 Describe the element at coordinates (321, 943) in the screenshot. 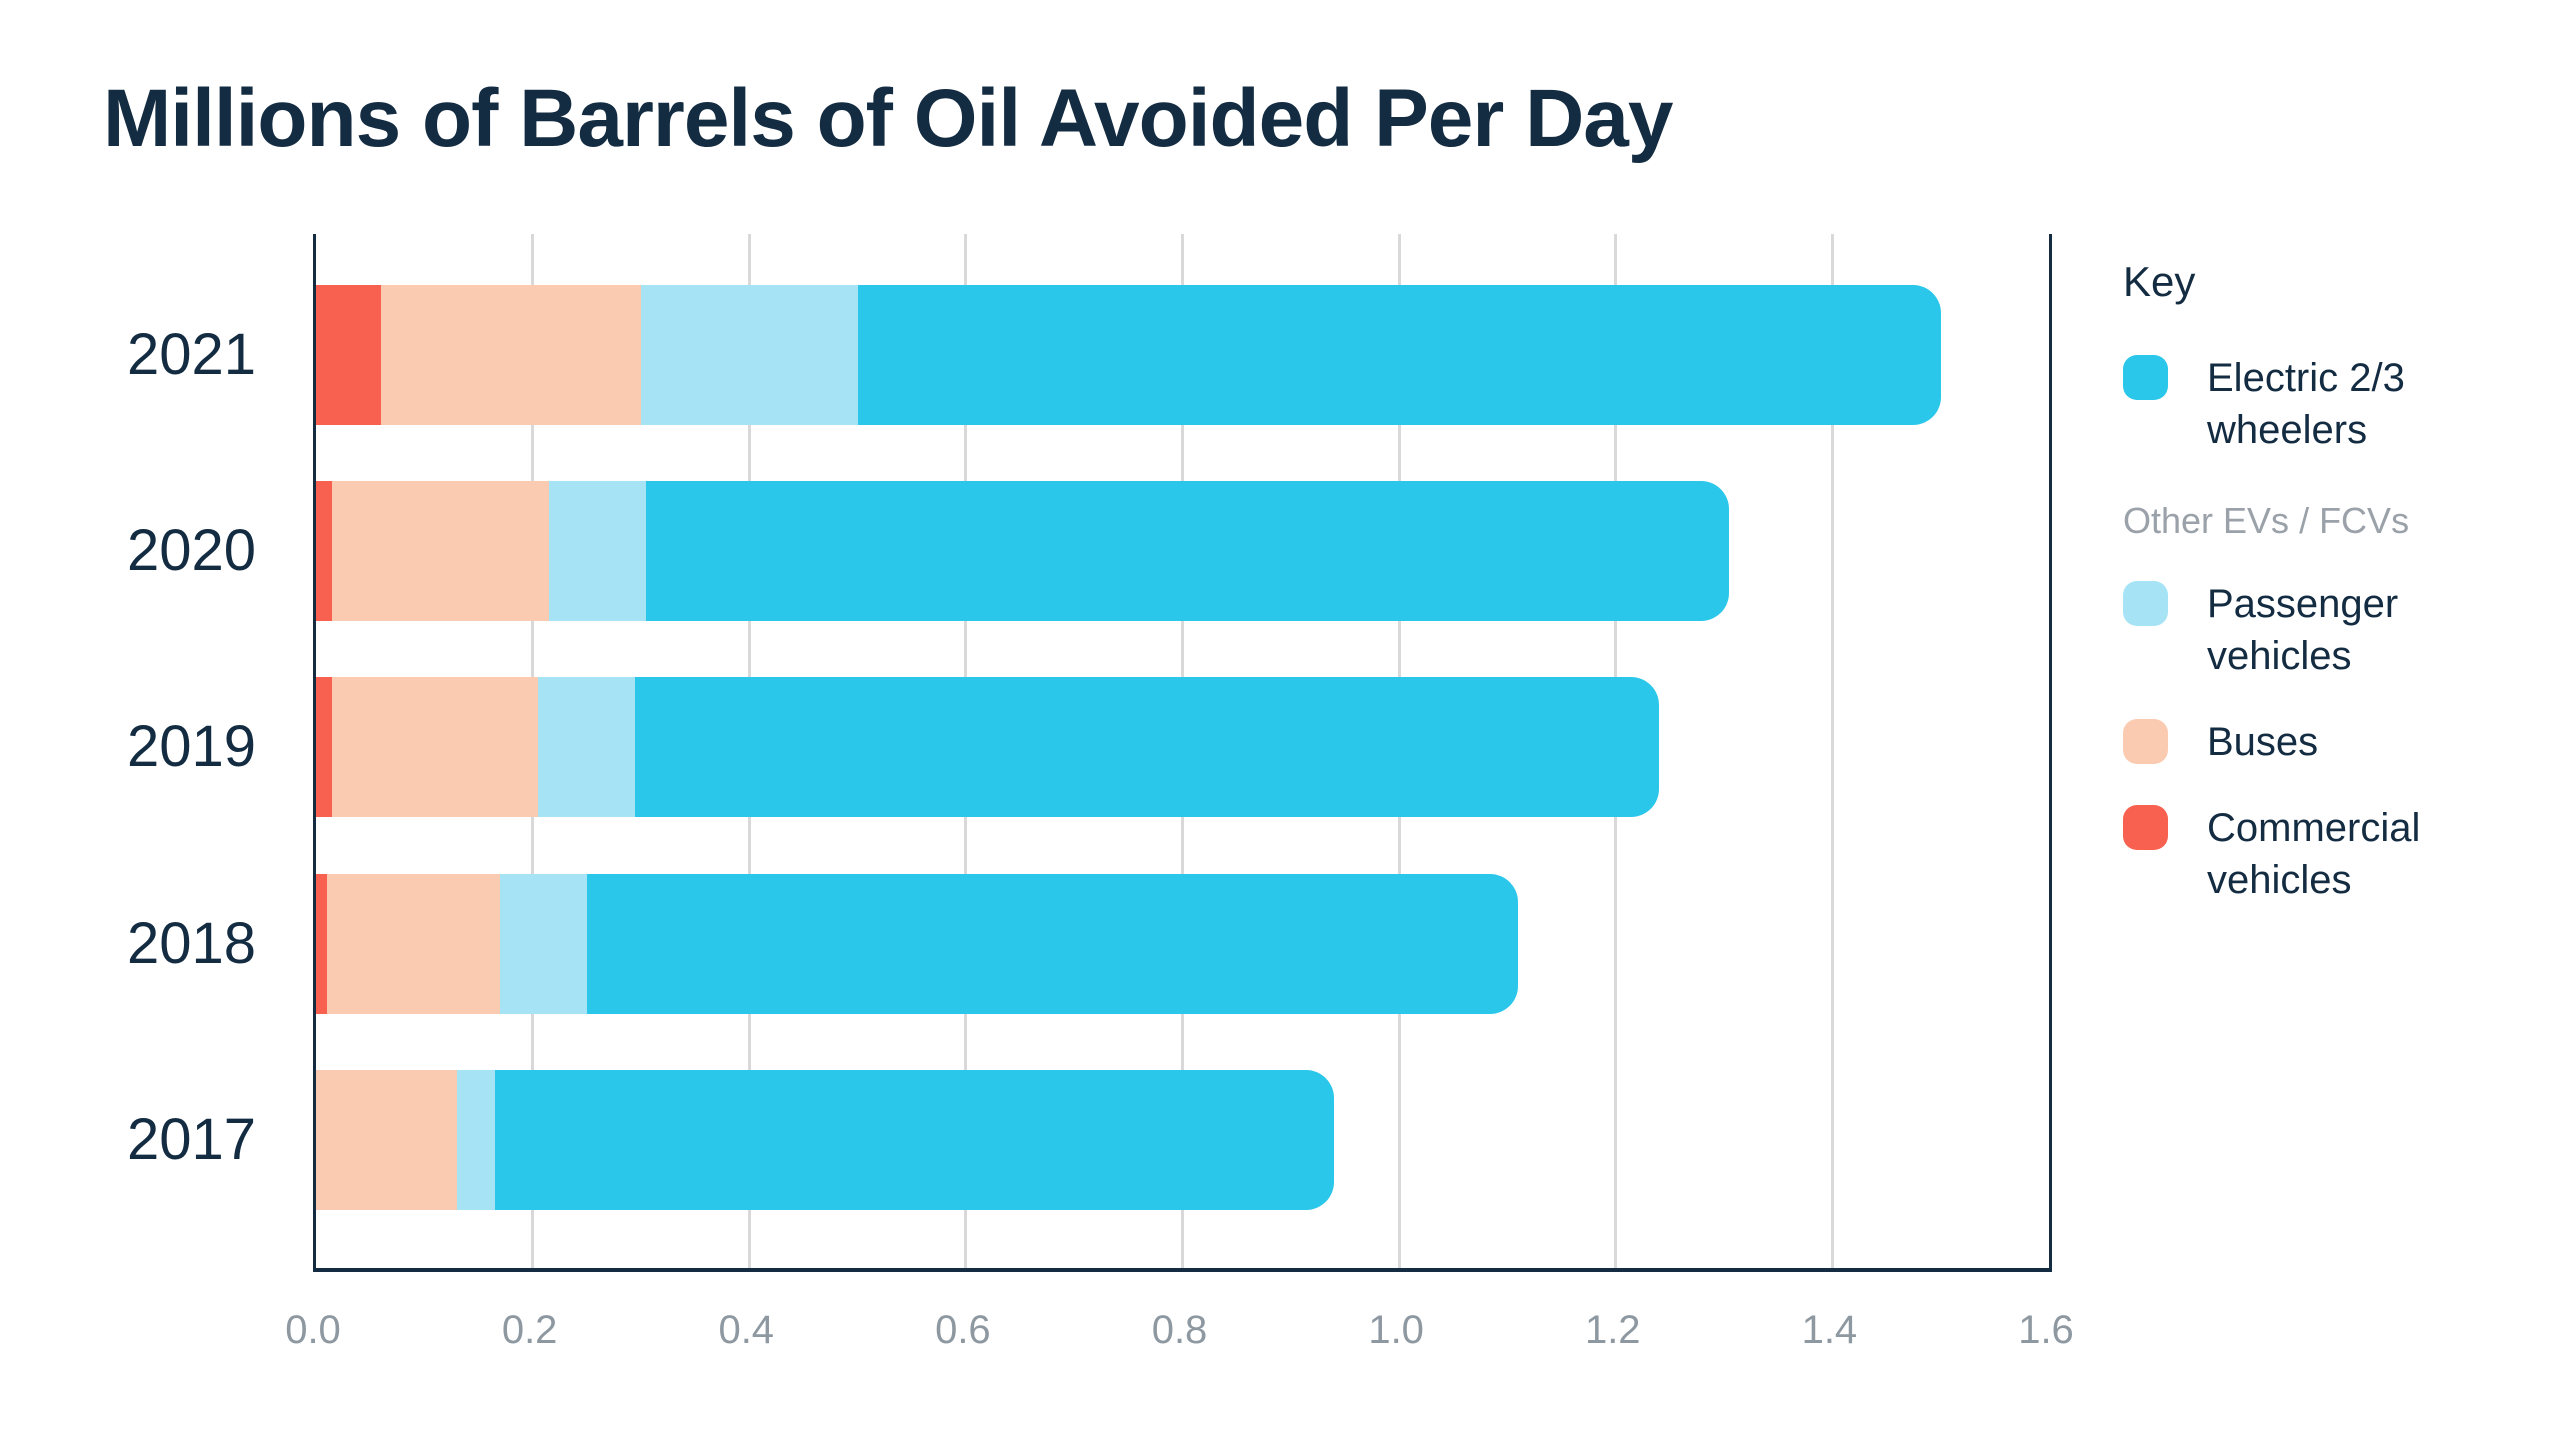

I see `bar-segment-commercial-vehicles-2018` at that location.